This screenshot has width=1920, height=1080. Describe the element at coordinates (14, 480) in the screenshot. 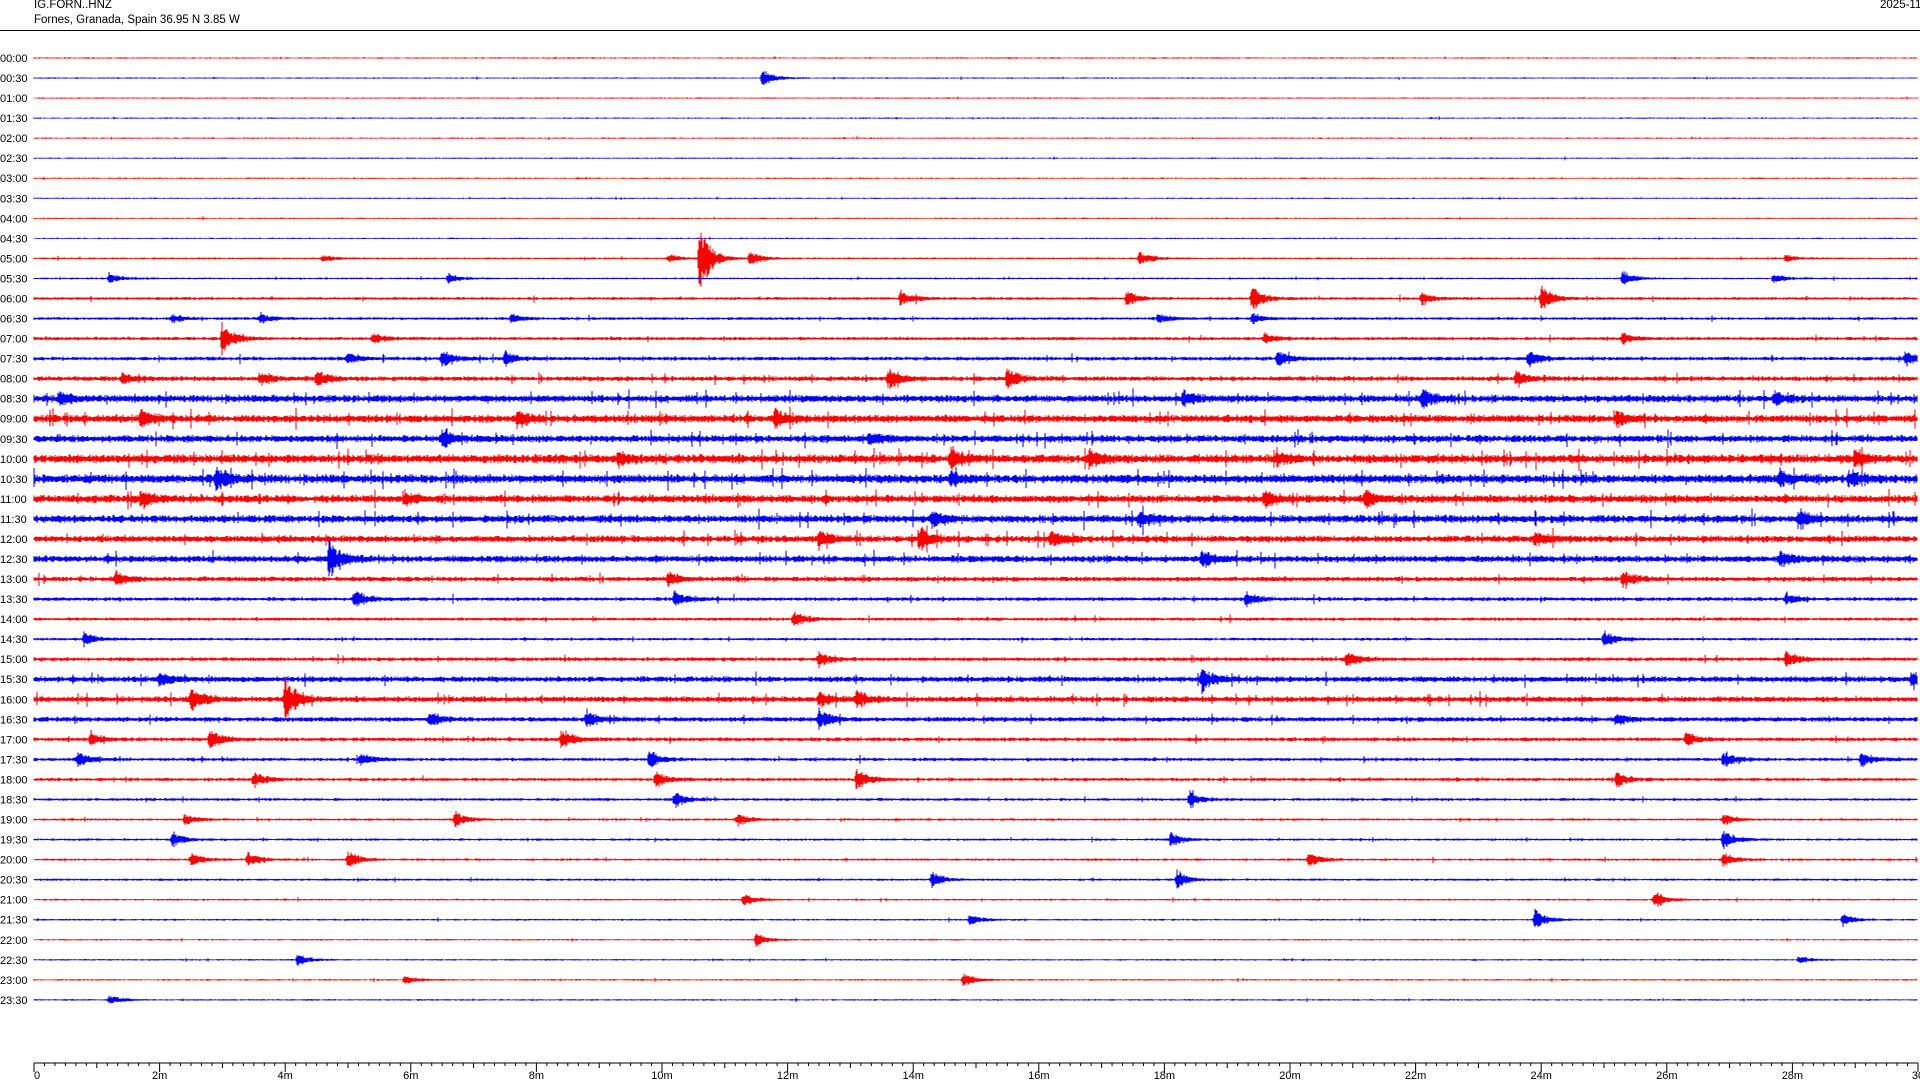

I see `row-label-1030: 10:30` at that location.